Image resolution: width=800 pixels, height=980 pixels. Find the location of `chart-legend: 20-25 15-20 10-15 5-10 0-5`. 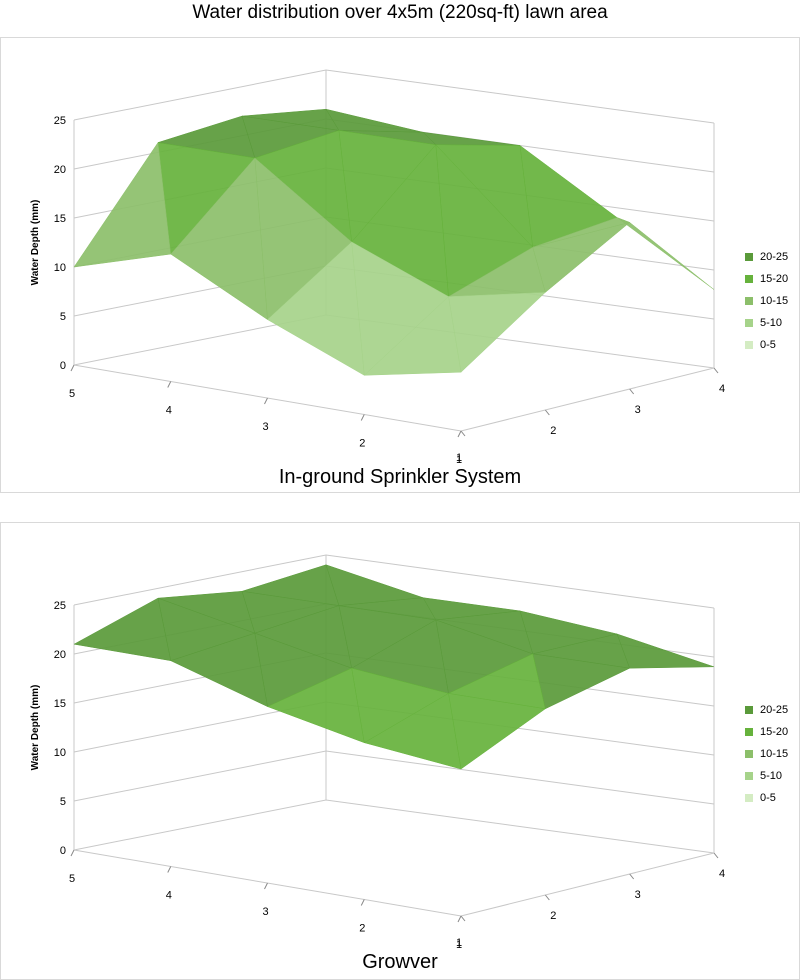

chart-legend: 20-25 15-20 10-15 5-10 0-5 is located at coordinates (766, 301).